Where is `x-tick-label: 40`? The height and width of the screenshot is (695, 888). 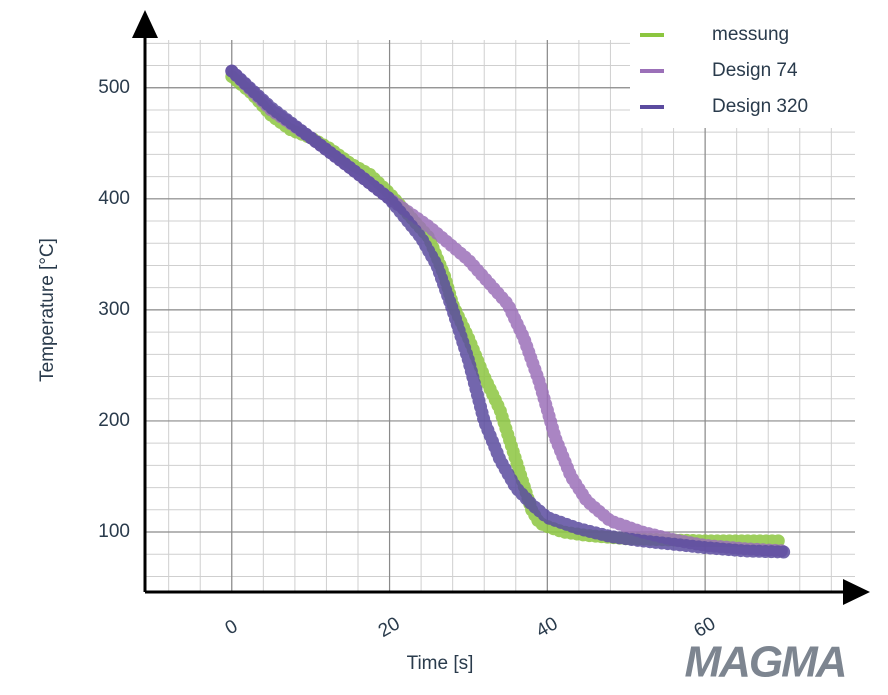
x-tick-label: 40 is located at coordinates (547, 627).